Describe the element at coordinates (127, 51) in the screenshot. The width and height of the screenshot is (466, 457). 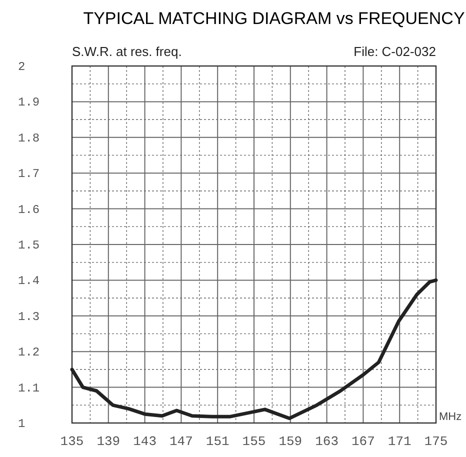
I see `y-axis-title: S.W.R. at res. freq.` at that location.